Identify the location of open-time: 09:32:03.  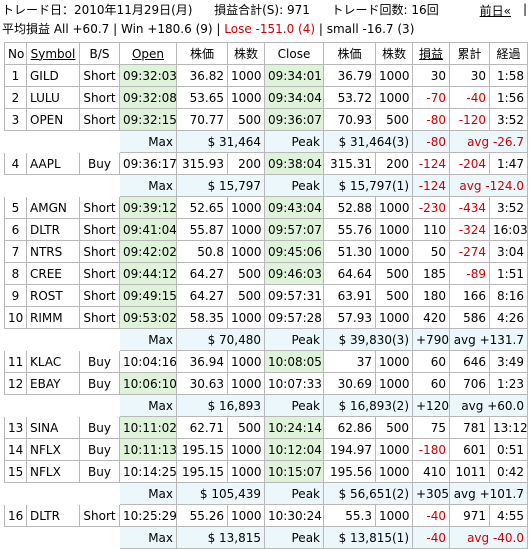
(148, 75).